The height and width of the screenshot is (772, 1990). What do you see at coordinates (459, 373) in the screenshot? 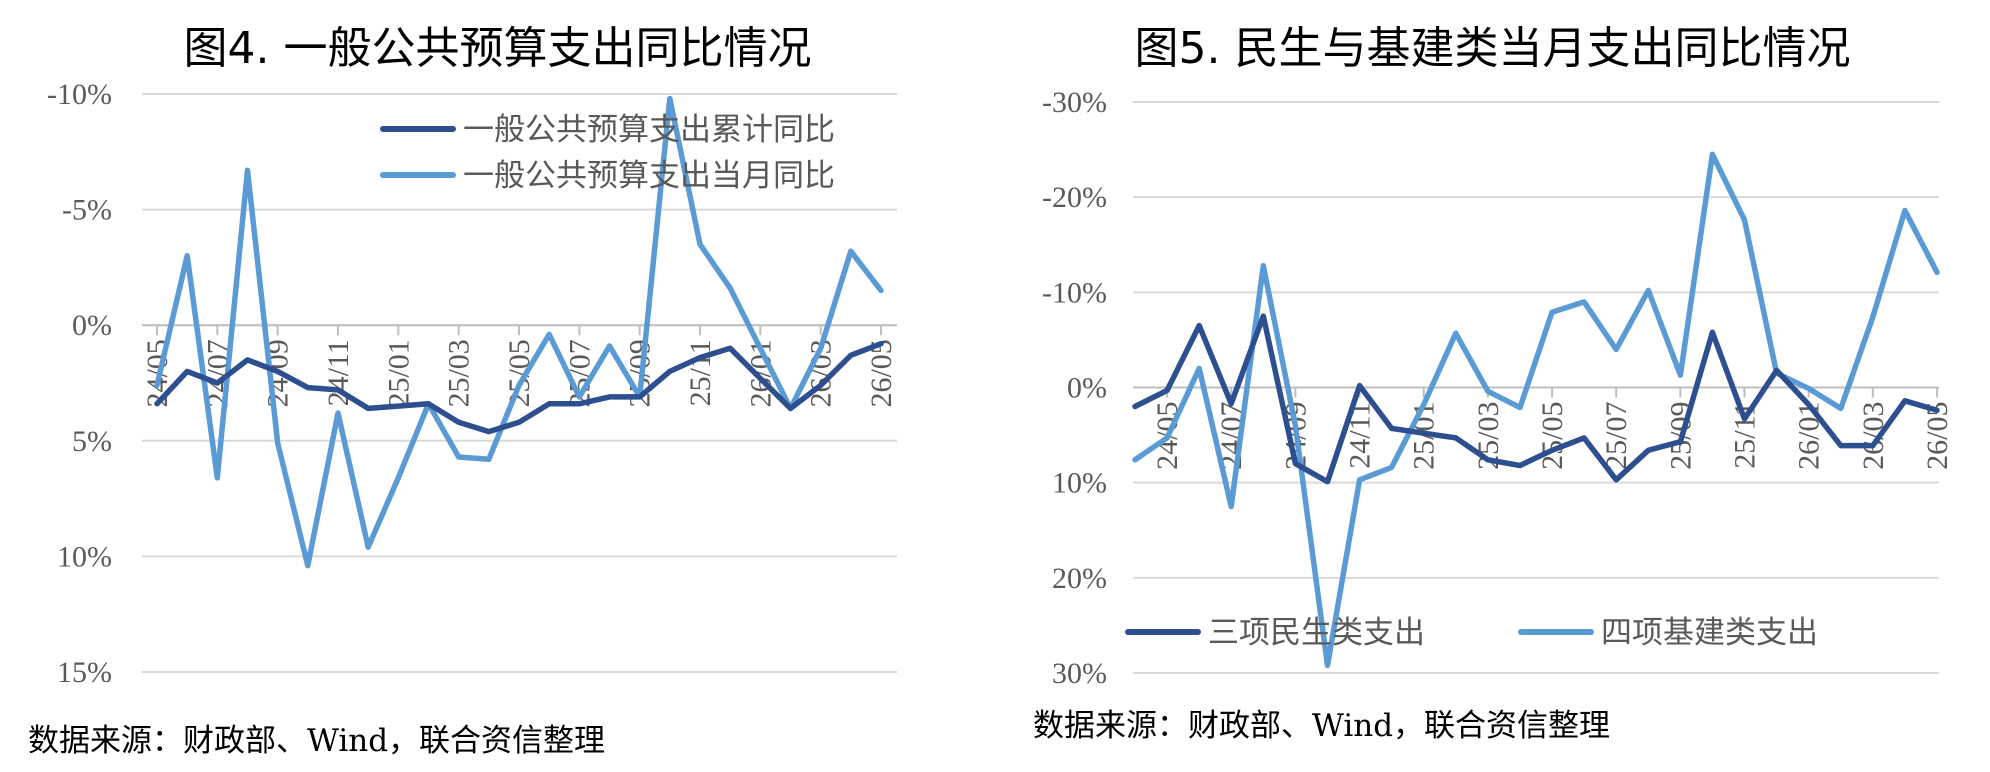
I see `x-tick-label: 25/03` at bounding box center [459, 373].